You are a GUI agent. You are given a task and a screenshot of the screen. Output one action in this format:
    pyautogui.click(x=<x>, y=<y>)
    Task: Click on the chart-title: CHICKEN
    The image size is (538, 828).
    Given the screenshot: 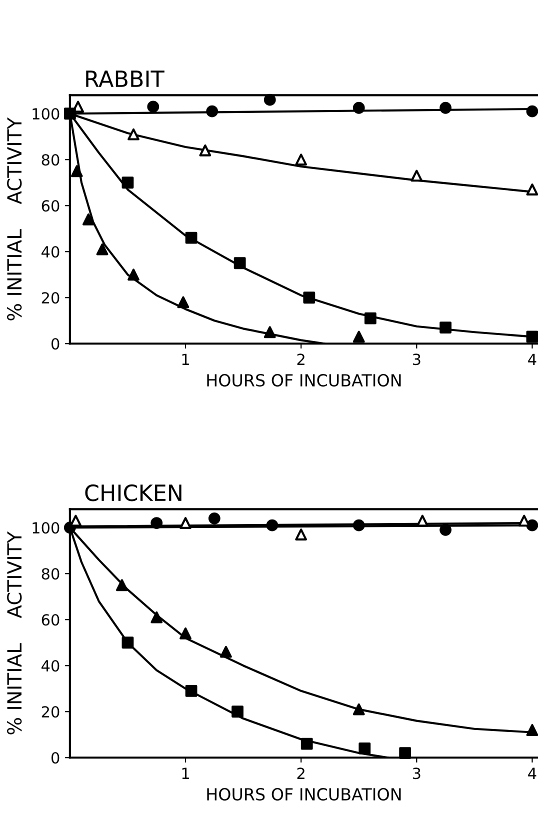 What is the action you would take?
    pyautogui.click(x=133, y=493)
    